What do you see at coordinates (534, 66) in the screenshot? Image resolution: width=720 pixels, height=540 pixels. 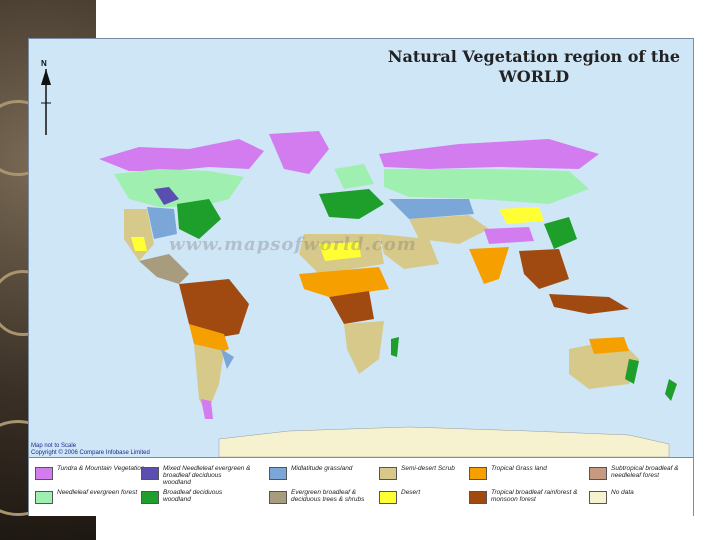 I see `map-title: Natural Vegetation region of the WORLD` at bounding box center [534, 66].